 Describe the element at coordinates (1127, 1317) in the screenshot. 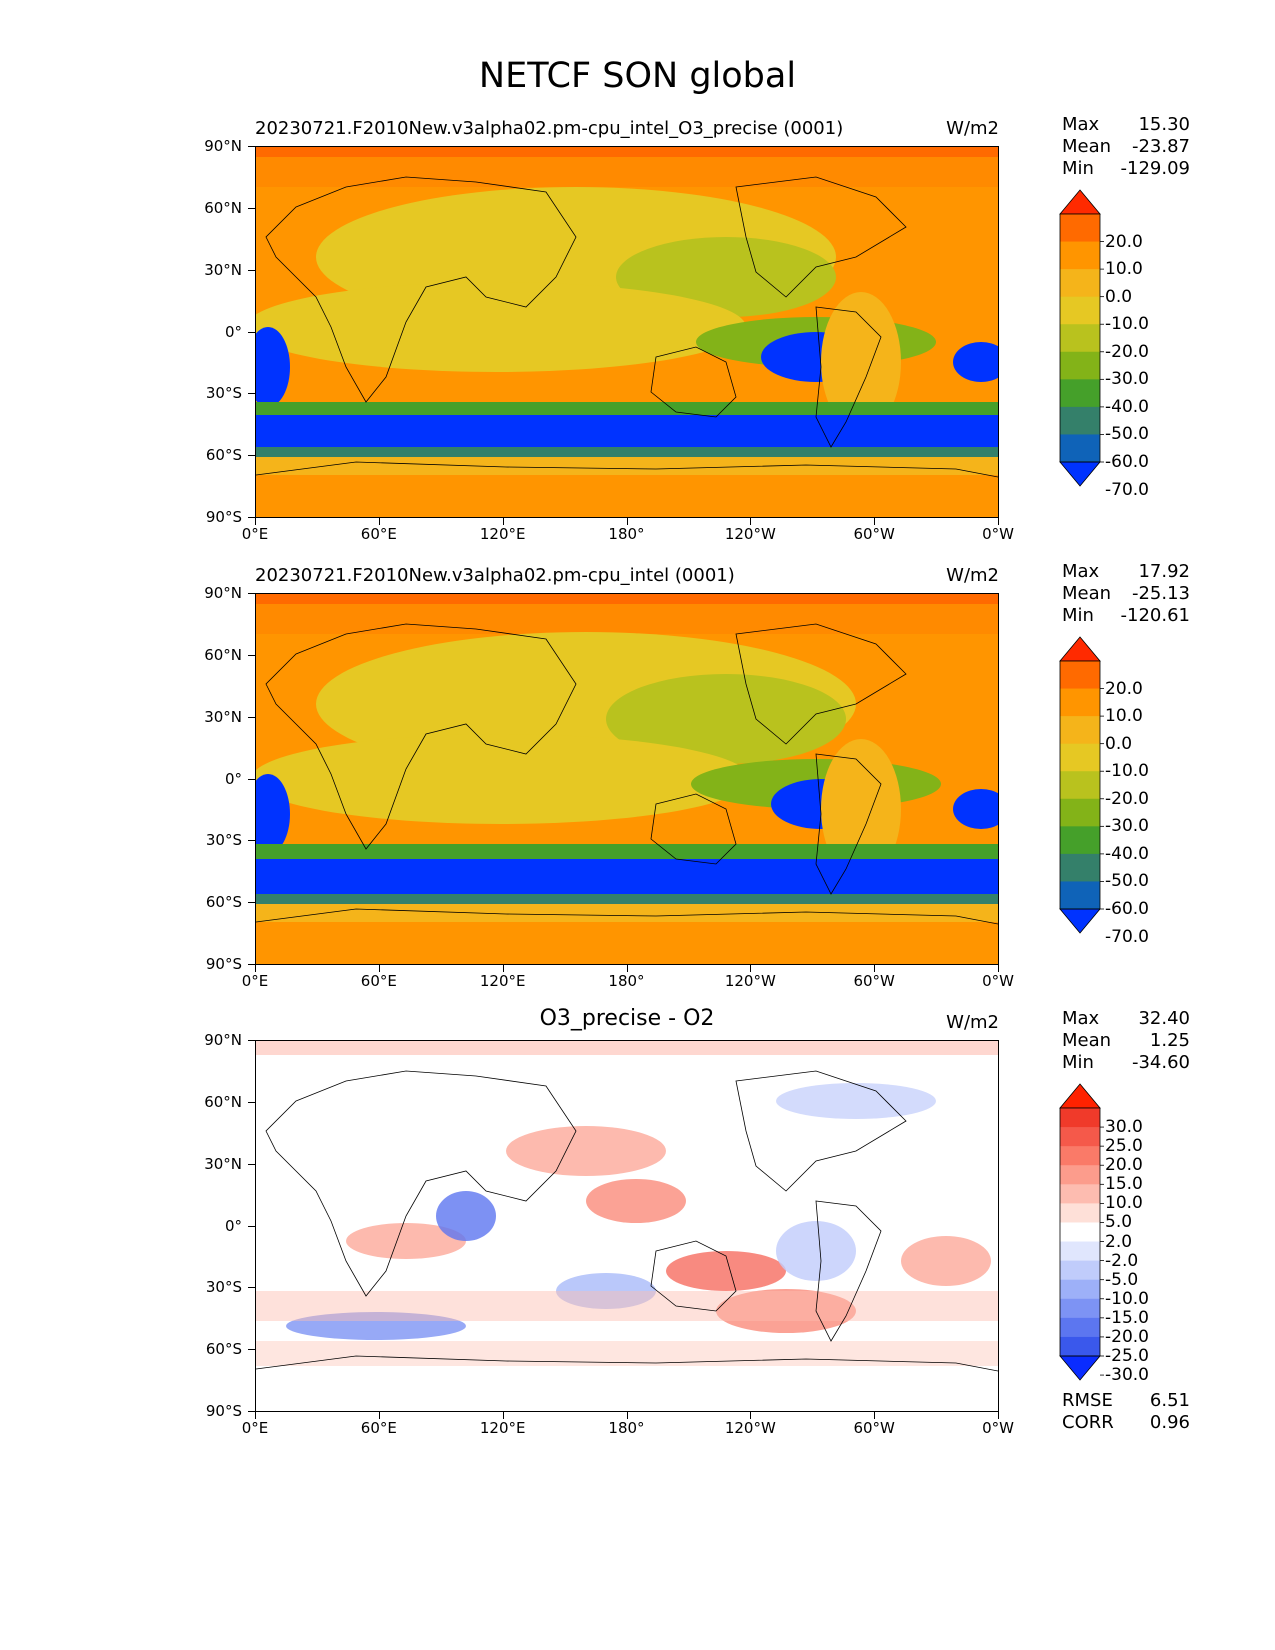

I see `colorbar-tick-label: -15.0` at that location.